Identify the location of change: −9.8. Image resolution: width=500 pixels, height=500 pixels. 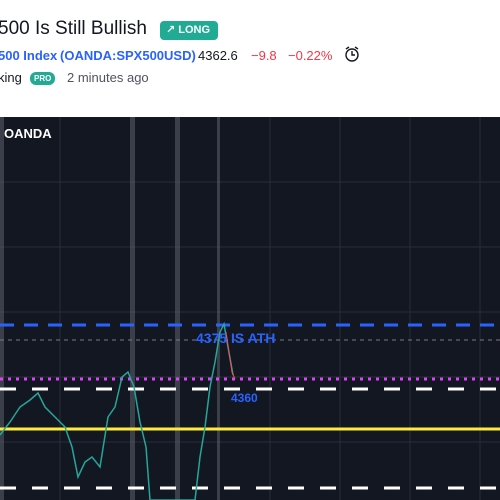
(264, 55).